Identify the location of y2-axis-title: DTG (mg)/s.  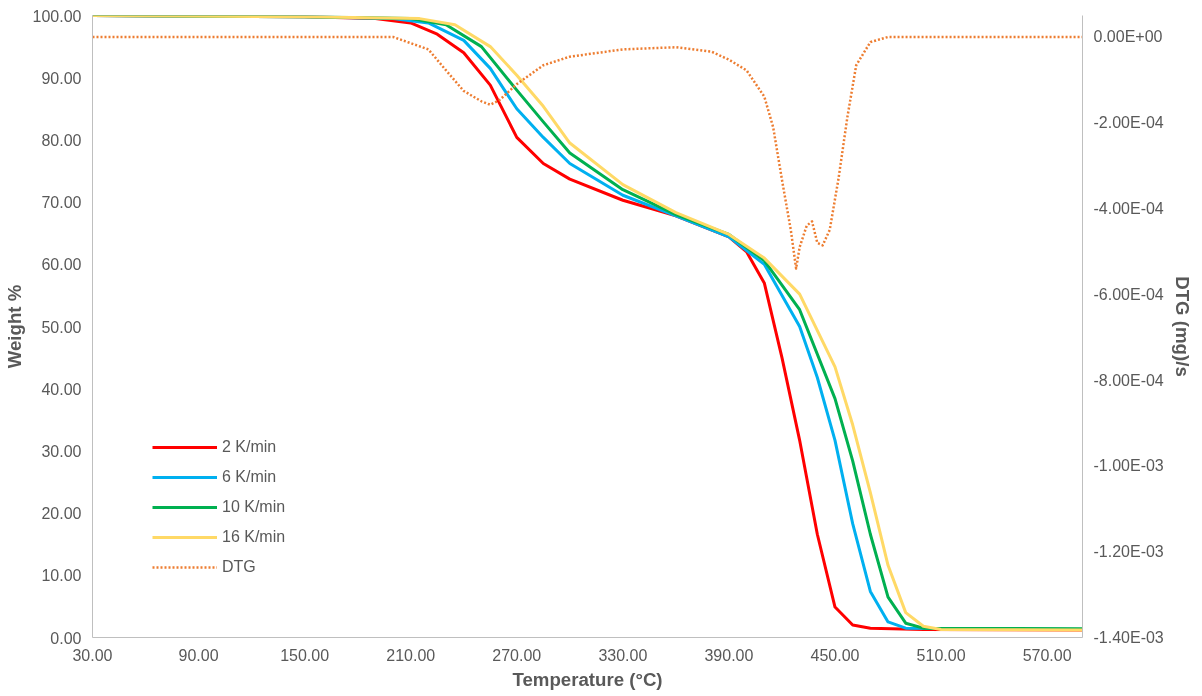
(1182, 326).